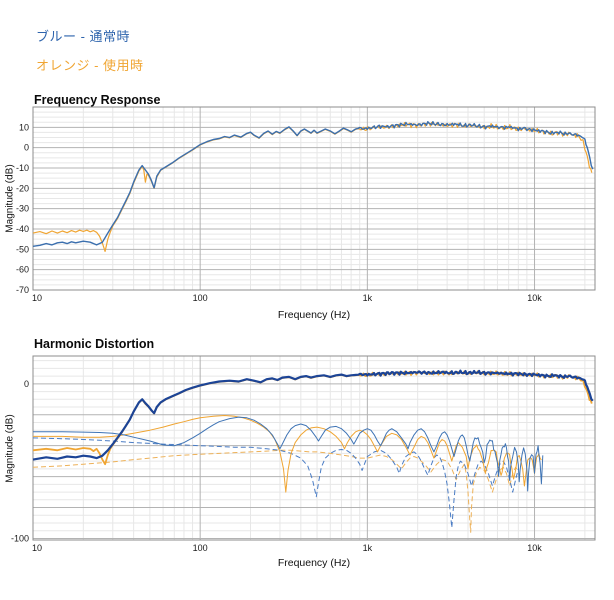 Image resolution: width=614 pixels, height=600 pixels. I want to click on tick-label: -10, so click(22, 168).